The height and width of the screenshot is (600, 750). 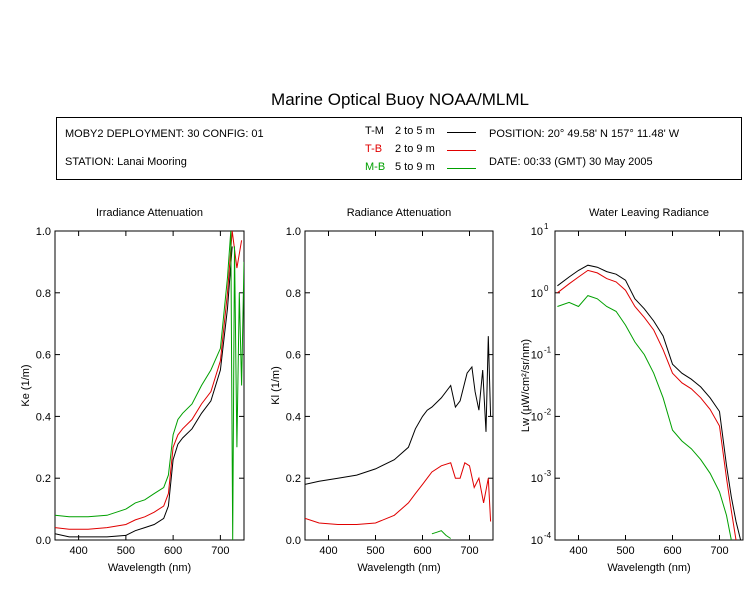 I want to click on legend-label: T-B, so click(x=374, y=149).